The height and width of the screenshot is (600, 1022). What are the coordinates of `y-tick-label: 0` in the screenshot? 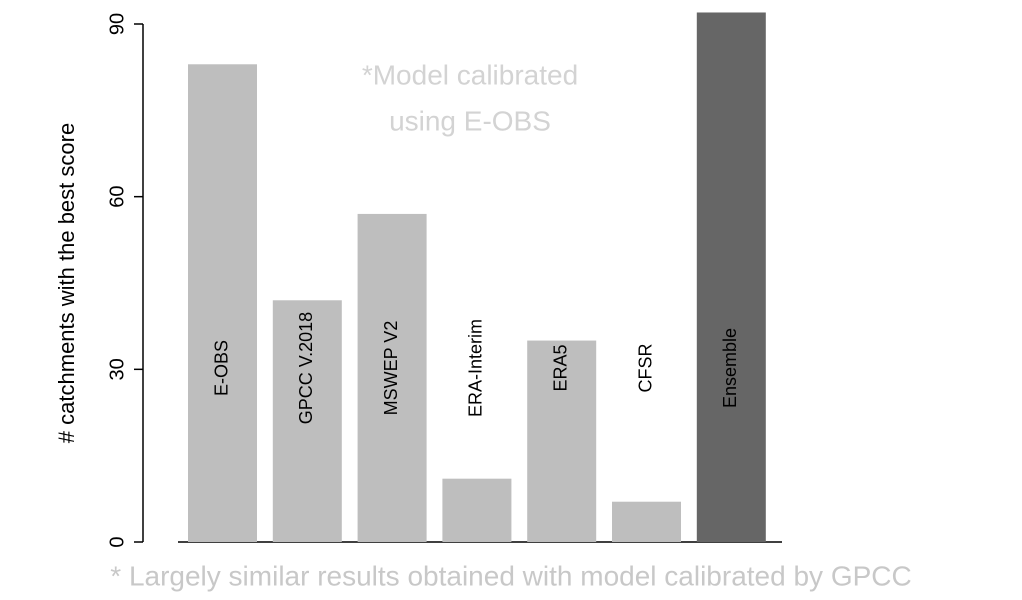 It's located at (117, 541).